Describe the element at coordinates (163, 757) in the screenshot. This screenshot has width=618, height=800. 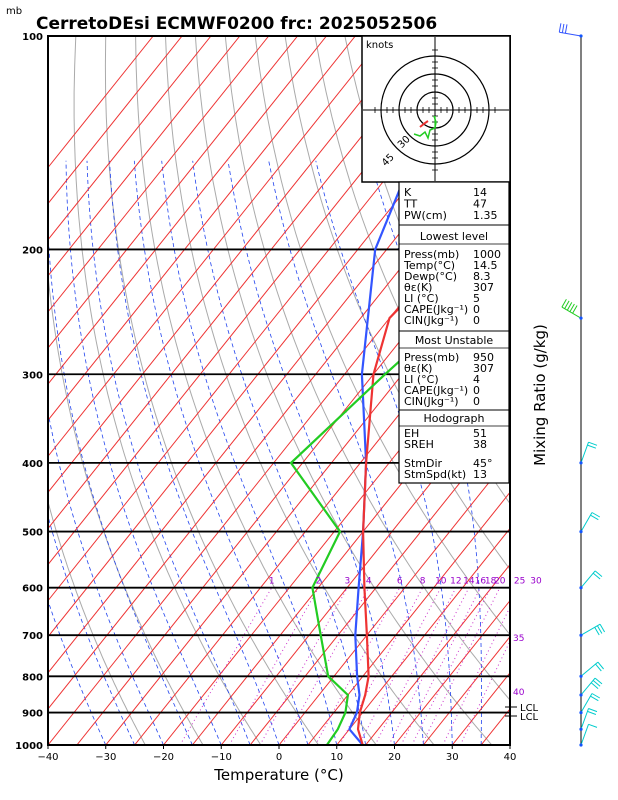
I see `temperature-tick-label: −20` at that location.